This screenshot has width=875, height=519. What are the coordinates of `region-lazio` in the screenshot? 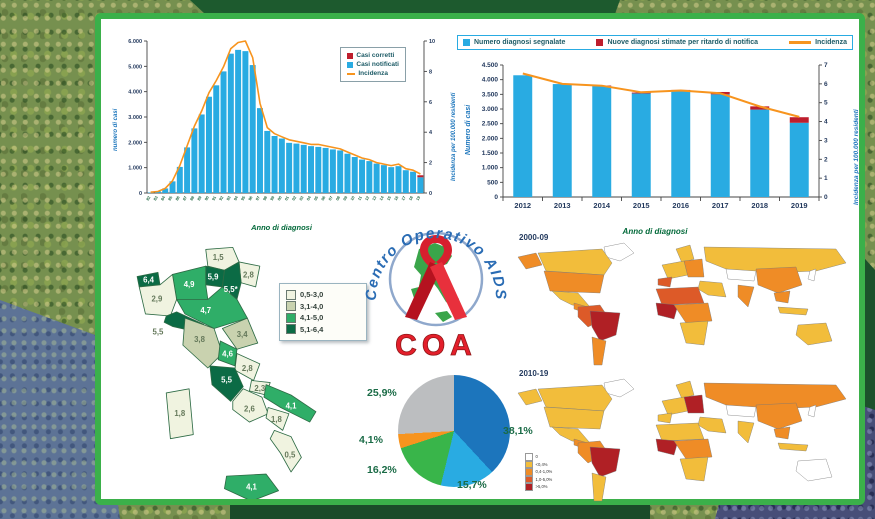 It's located at (226, 383).